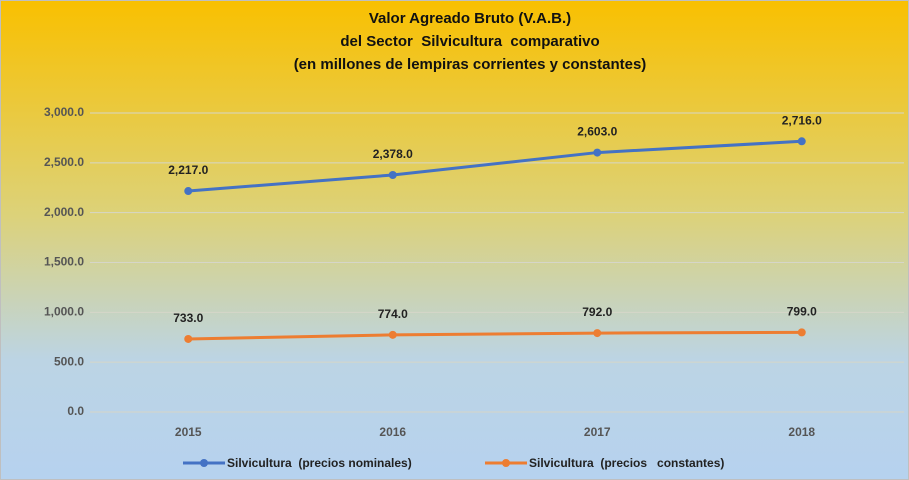  Describe the element at coordinates (801, 432) in the screenshot. I see `x-tick-label: 2018` at that location.